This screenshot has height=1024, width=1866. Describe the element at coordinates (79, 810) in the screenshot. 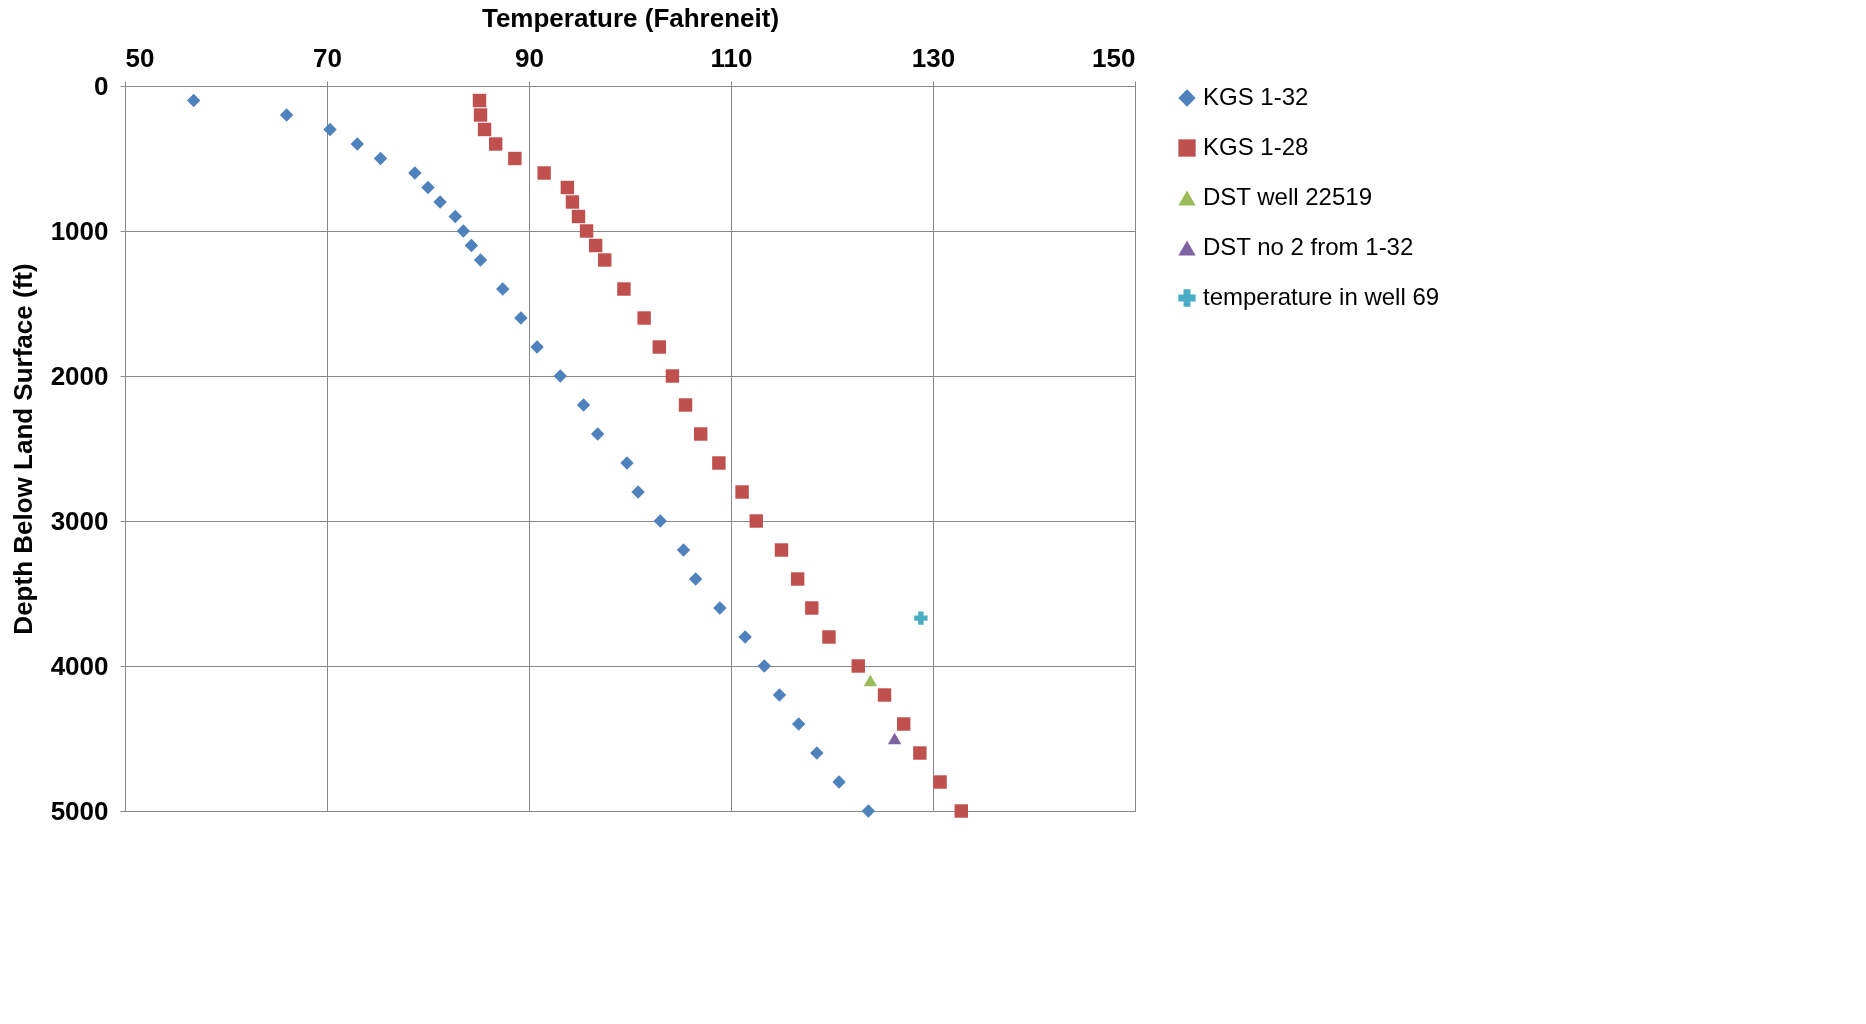

I see `y-tick-label: 5000` at that location.